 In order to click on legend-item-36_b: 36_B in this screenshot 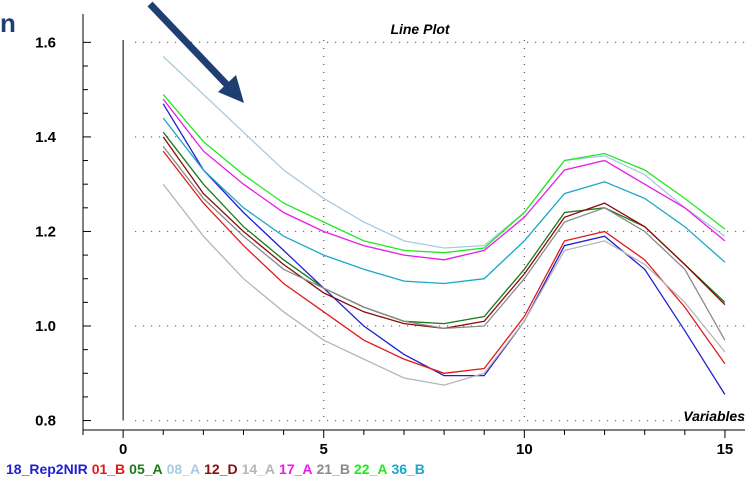, I will do `click(408, 469)`.